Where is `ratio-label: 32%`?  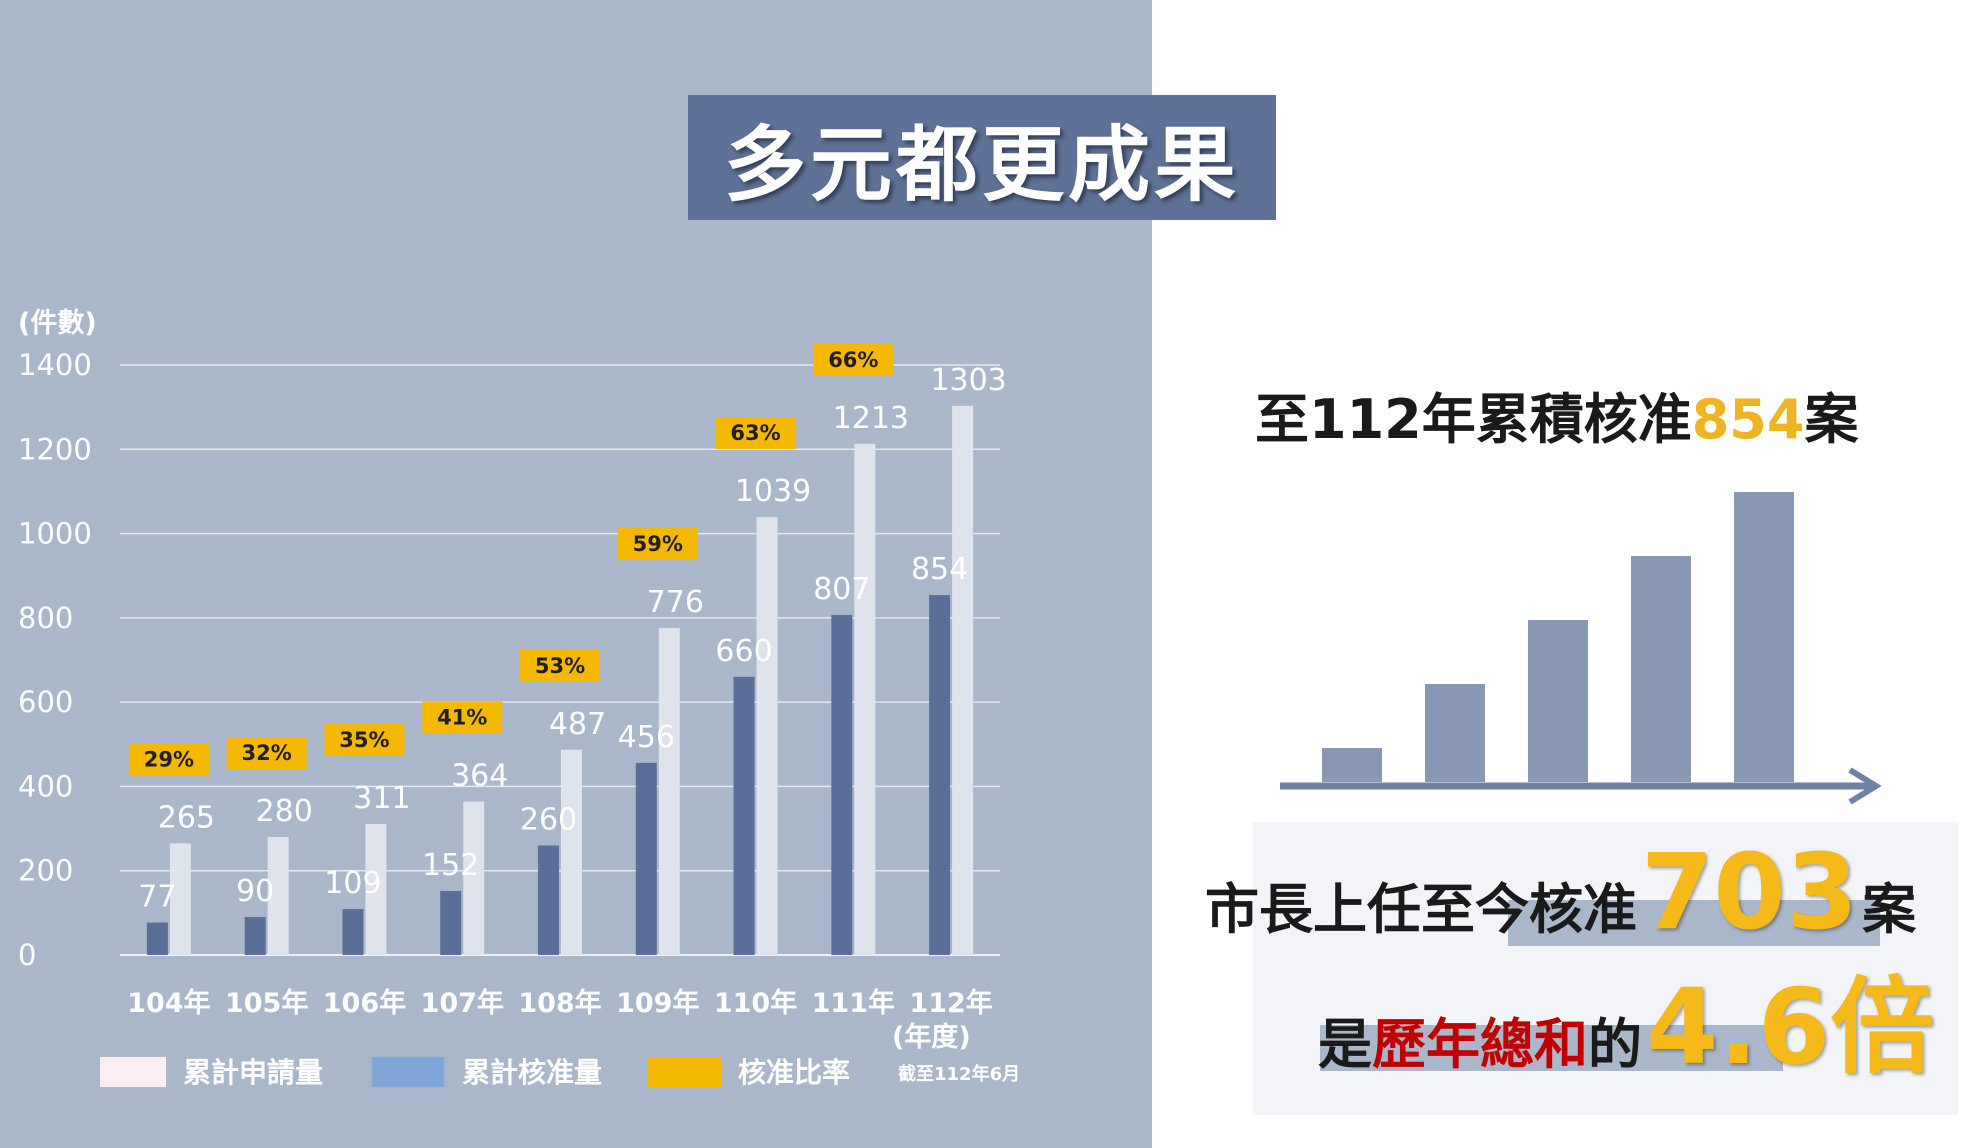
ratio-label: 32% is located at coordinates (267, 753).